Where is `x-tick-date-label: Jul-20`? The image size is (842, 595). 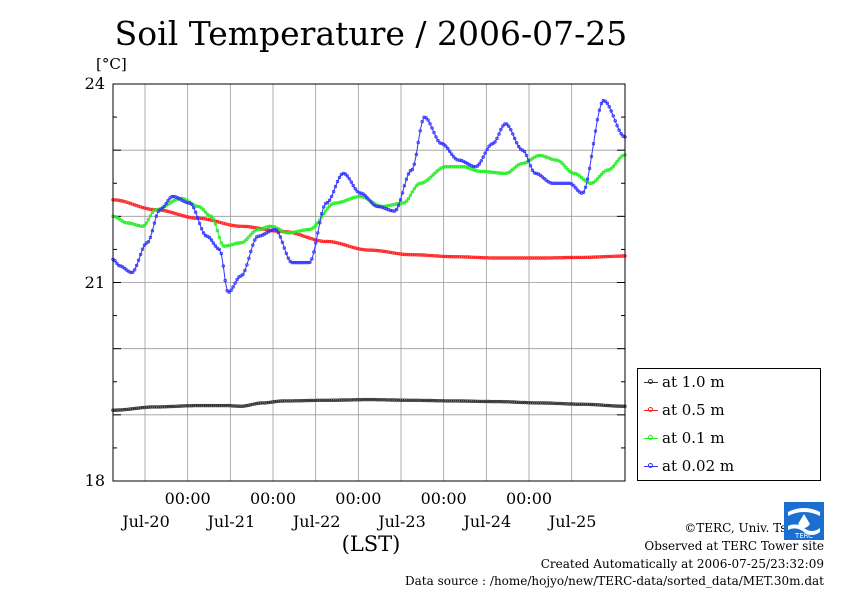 x-tick-date-label: Jul-20 is located at coordinates (146, 521).